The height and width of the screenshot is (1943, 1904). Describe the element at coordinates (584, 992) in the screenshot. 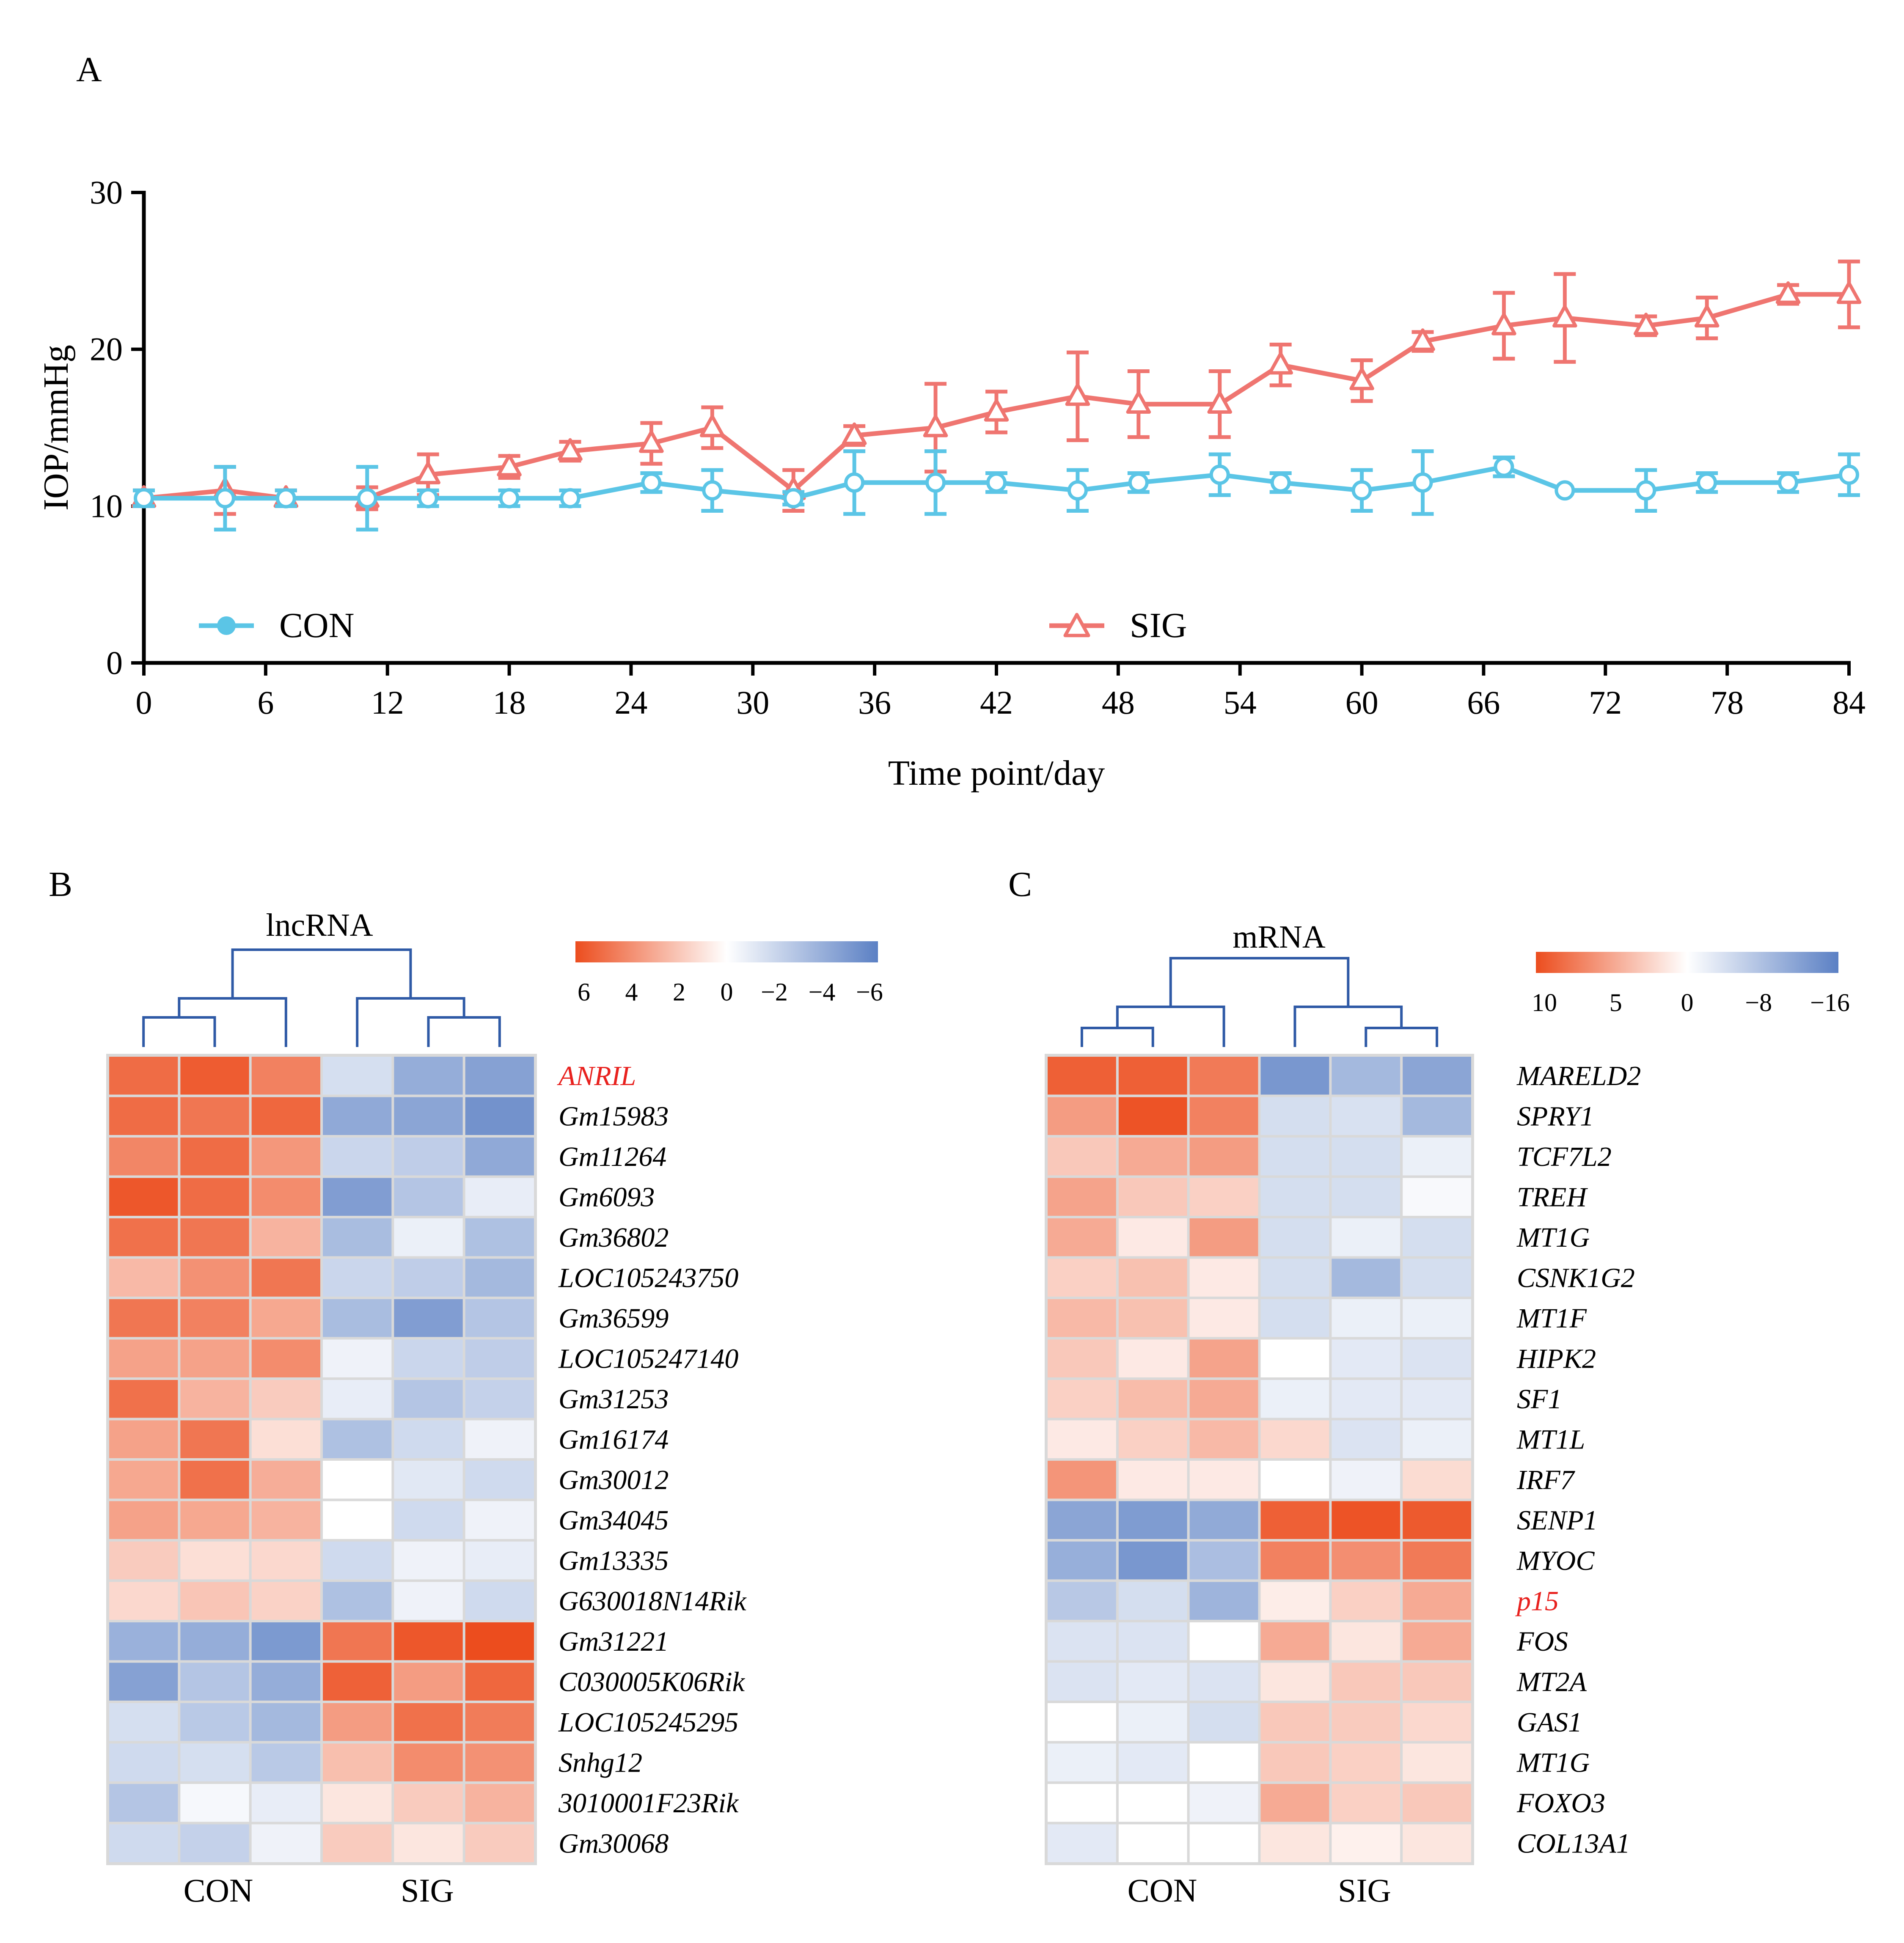

I see `color-scale-tick: 6` at that location.